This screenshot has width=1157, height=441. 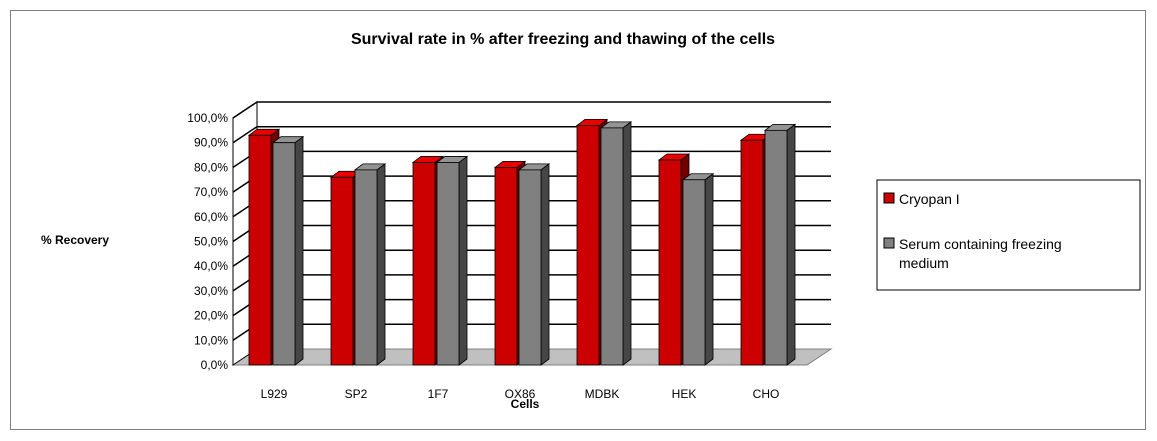 What do you see at coordinates (274, 394) in the screenshot?
I see `x-tick-label: L929` at bounding box center [274, 394].